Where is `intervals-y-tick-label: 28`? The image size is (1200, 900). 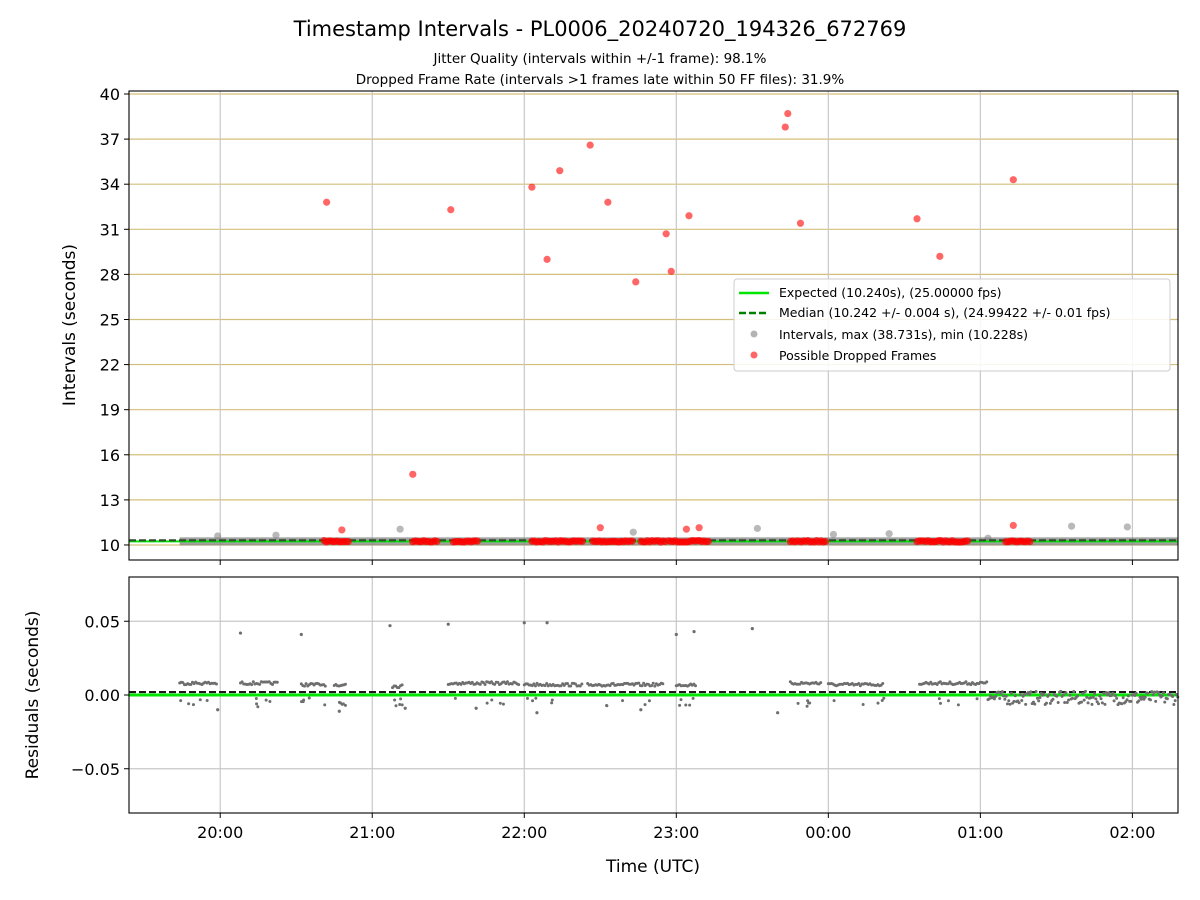
intervals-y-tick-label: 28 is located at coordinates (110, 274).